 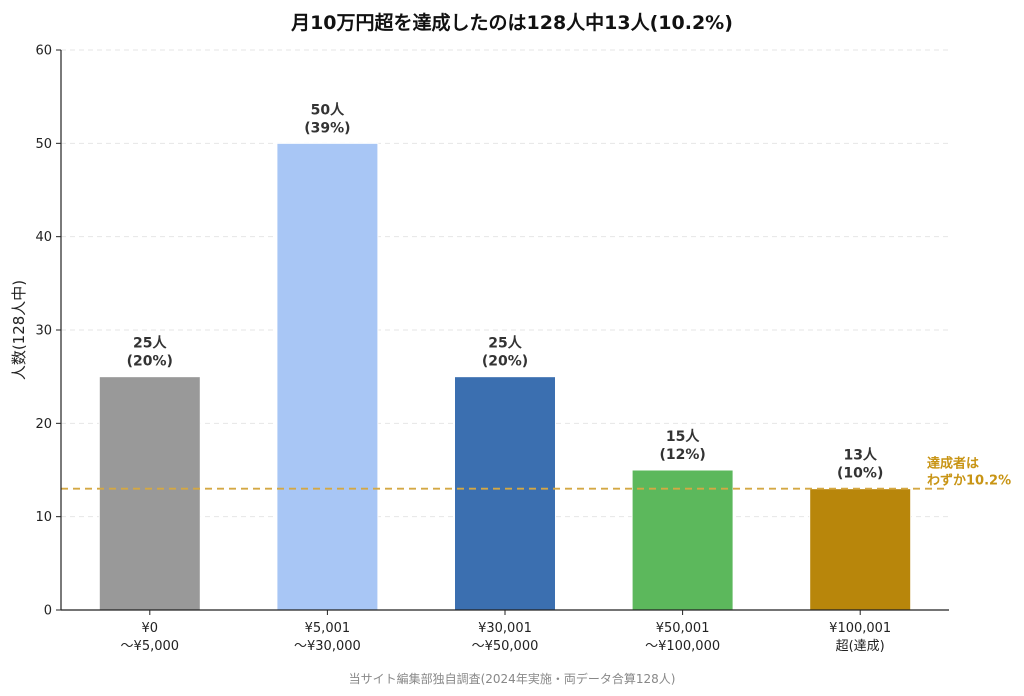 What do you see at coordinates (43, 144) in the screenshot?
I see `y-tick-label-5: 50` at bounding box center [43, 144].